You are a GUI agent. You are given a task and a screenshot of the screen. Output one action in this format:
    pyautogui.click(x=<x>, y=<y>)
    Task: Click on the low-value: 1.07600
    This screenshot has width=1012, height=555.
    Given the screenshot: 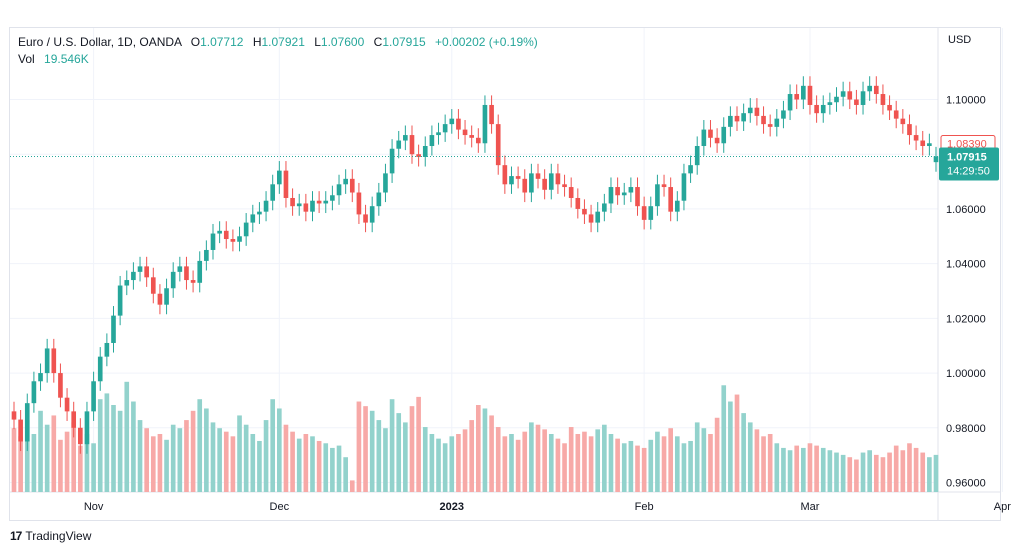 What is the action you would take?
    pyautogui.click(x=342, y=42)
    